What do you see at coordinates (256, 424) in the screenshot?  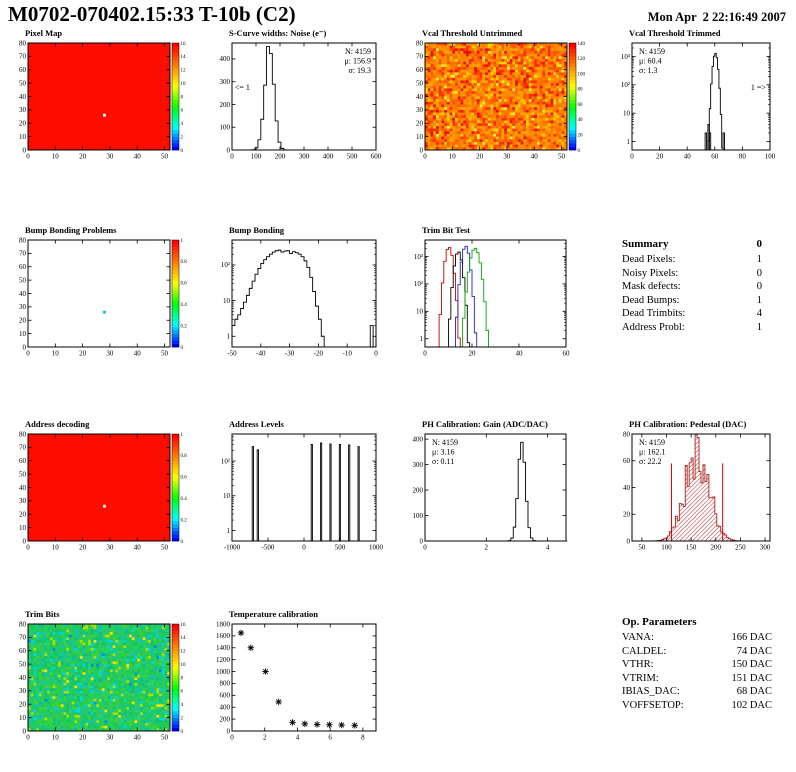 I see `chart-title-address-levels: Address Levels` at bounding box center [256, 424].